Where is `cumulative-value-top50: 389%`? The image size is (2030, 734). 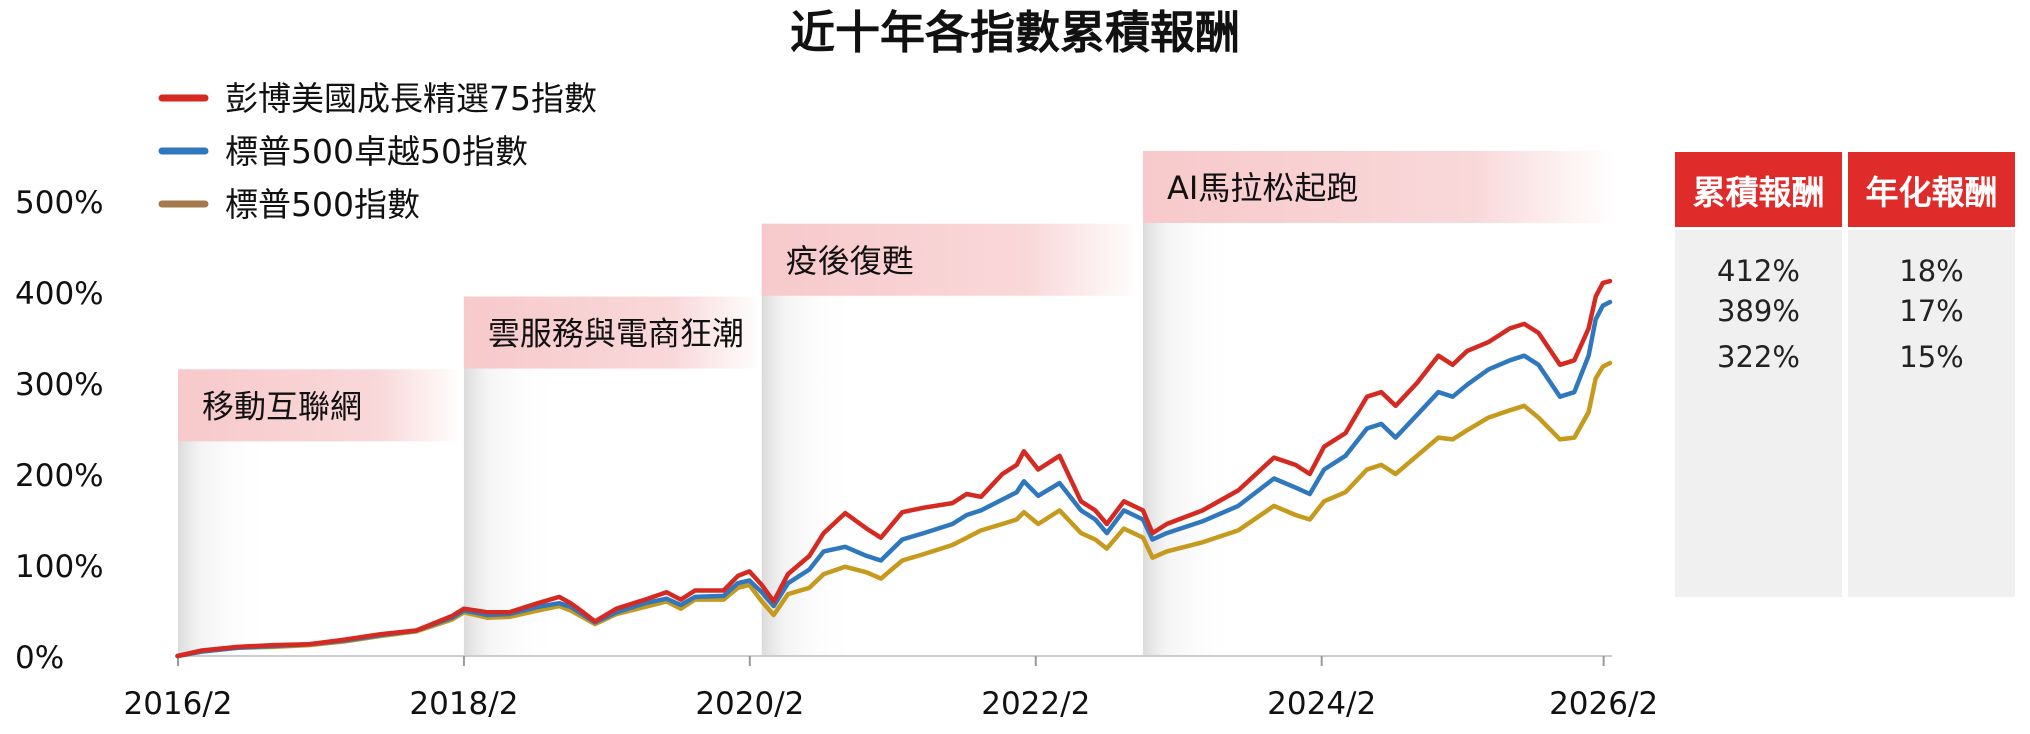
cumulative-value-top50: 389% is located at coordinates (1758, 311).